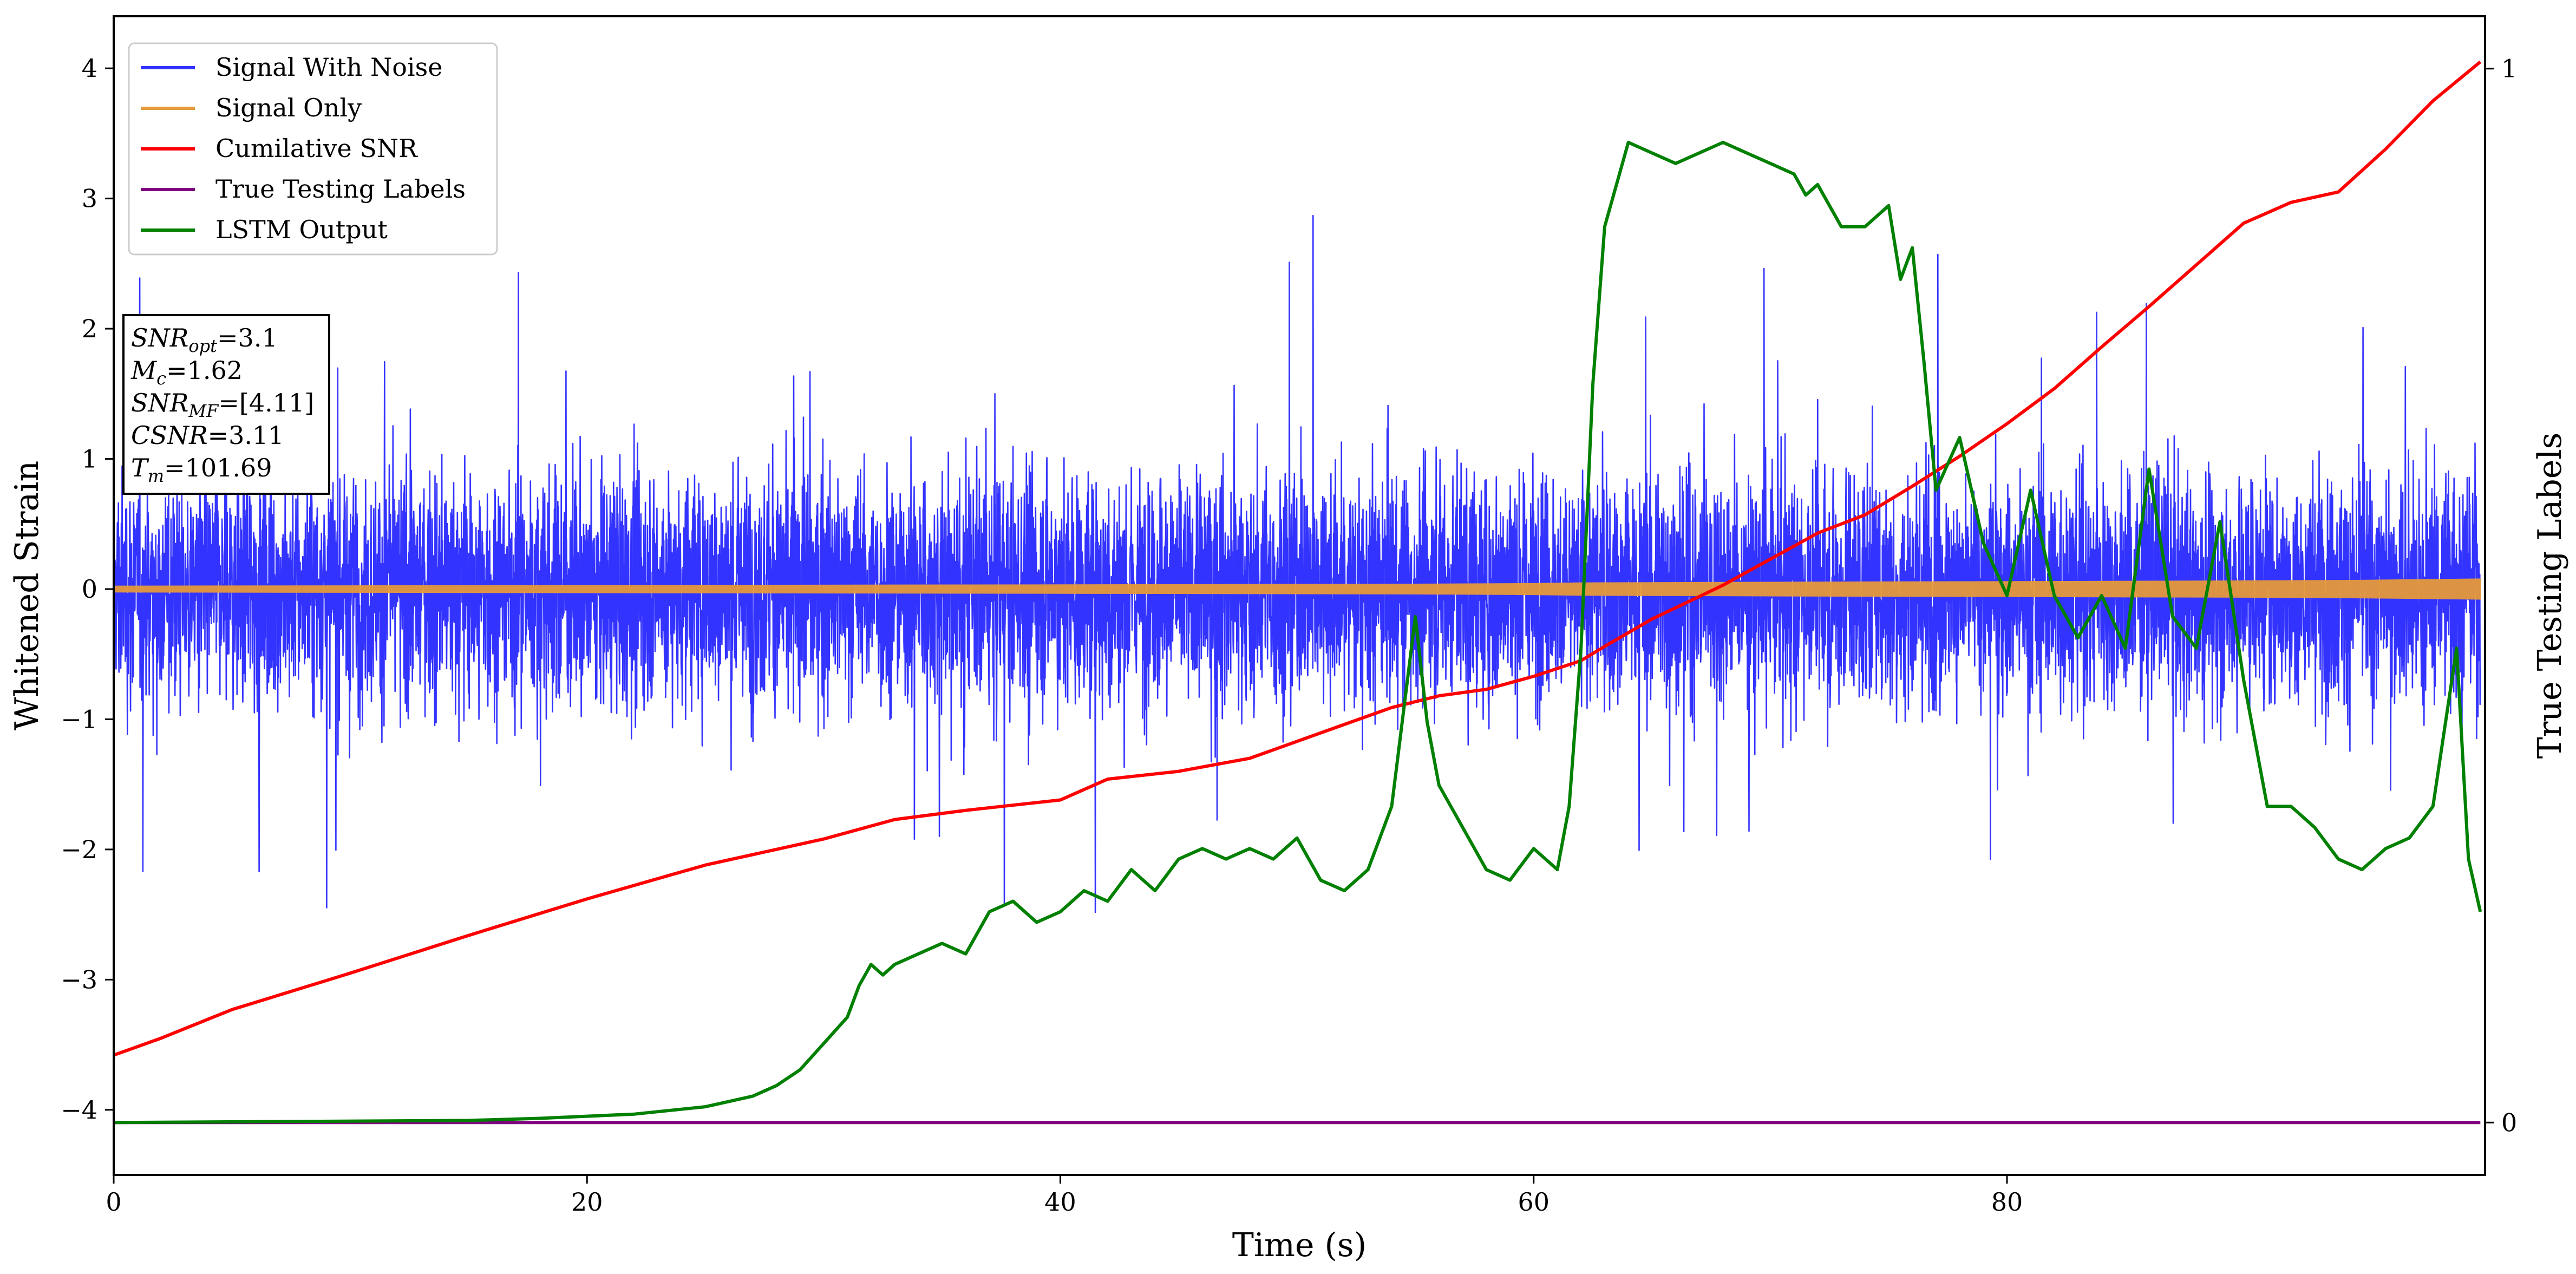  I want to click on x-tick-label: 0, so click(113, 1202).